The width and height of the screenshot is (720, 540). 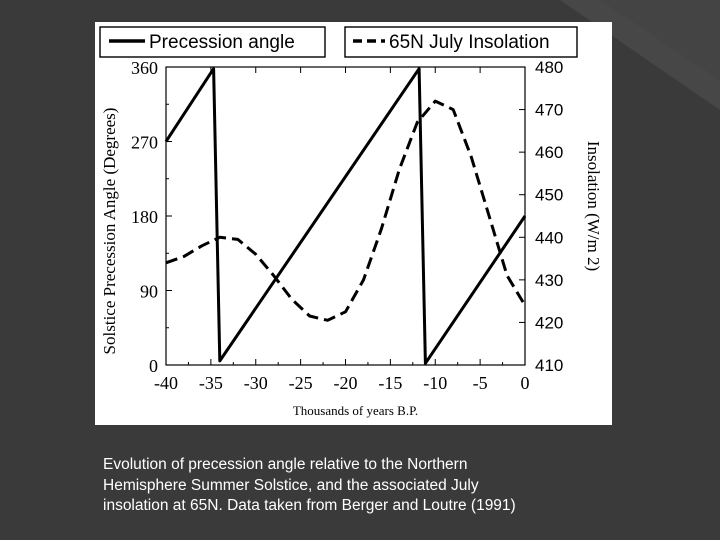 I want to click on y-right-tick-label: 470, so click(x=549, y=110).